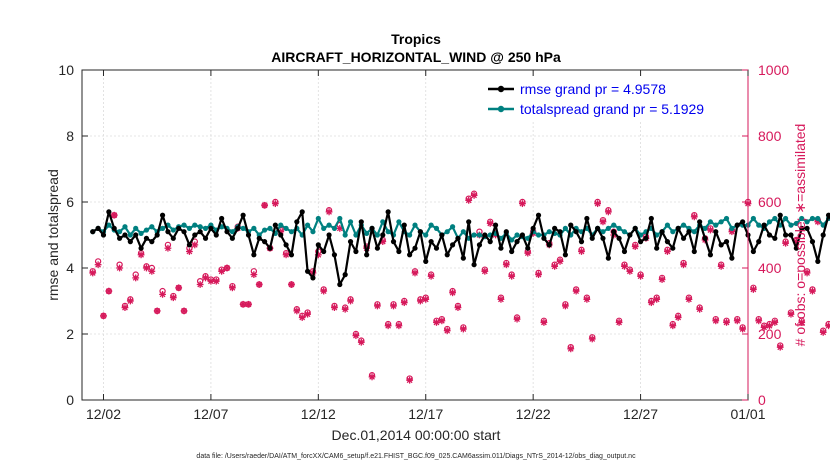 This screenshot has width=830, height=470. Describe the element at coordinates (770, 334) in the screenshot. I see `y-right-tick-label: 200` at that location.